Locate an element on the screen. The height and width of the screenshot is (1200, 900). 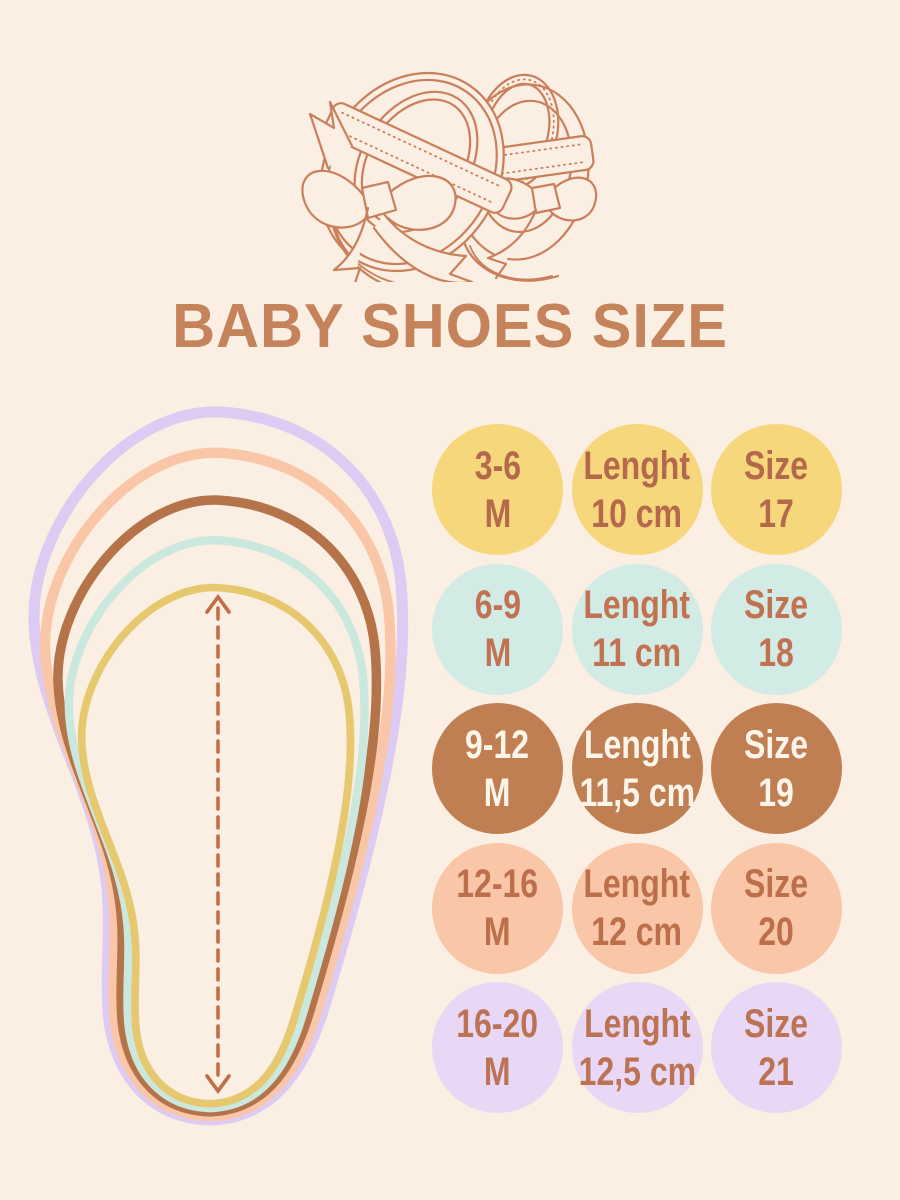
cell-line: 20 is located at coordinates (776, 932).